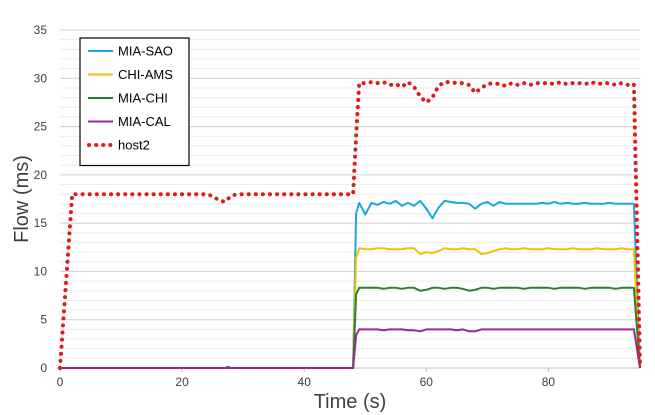 The height and width of the screenshot is (415, 655). I want to click on legend-item: MIA-CAL, so click(129, 121).